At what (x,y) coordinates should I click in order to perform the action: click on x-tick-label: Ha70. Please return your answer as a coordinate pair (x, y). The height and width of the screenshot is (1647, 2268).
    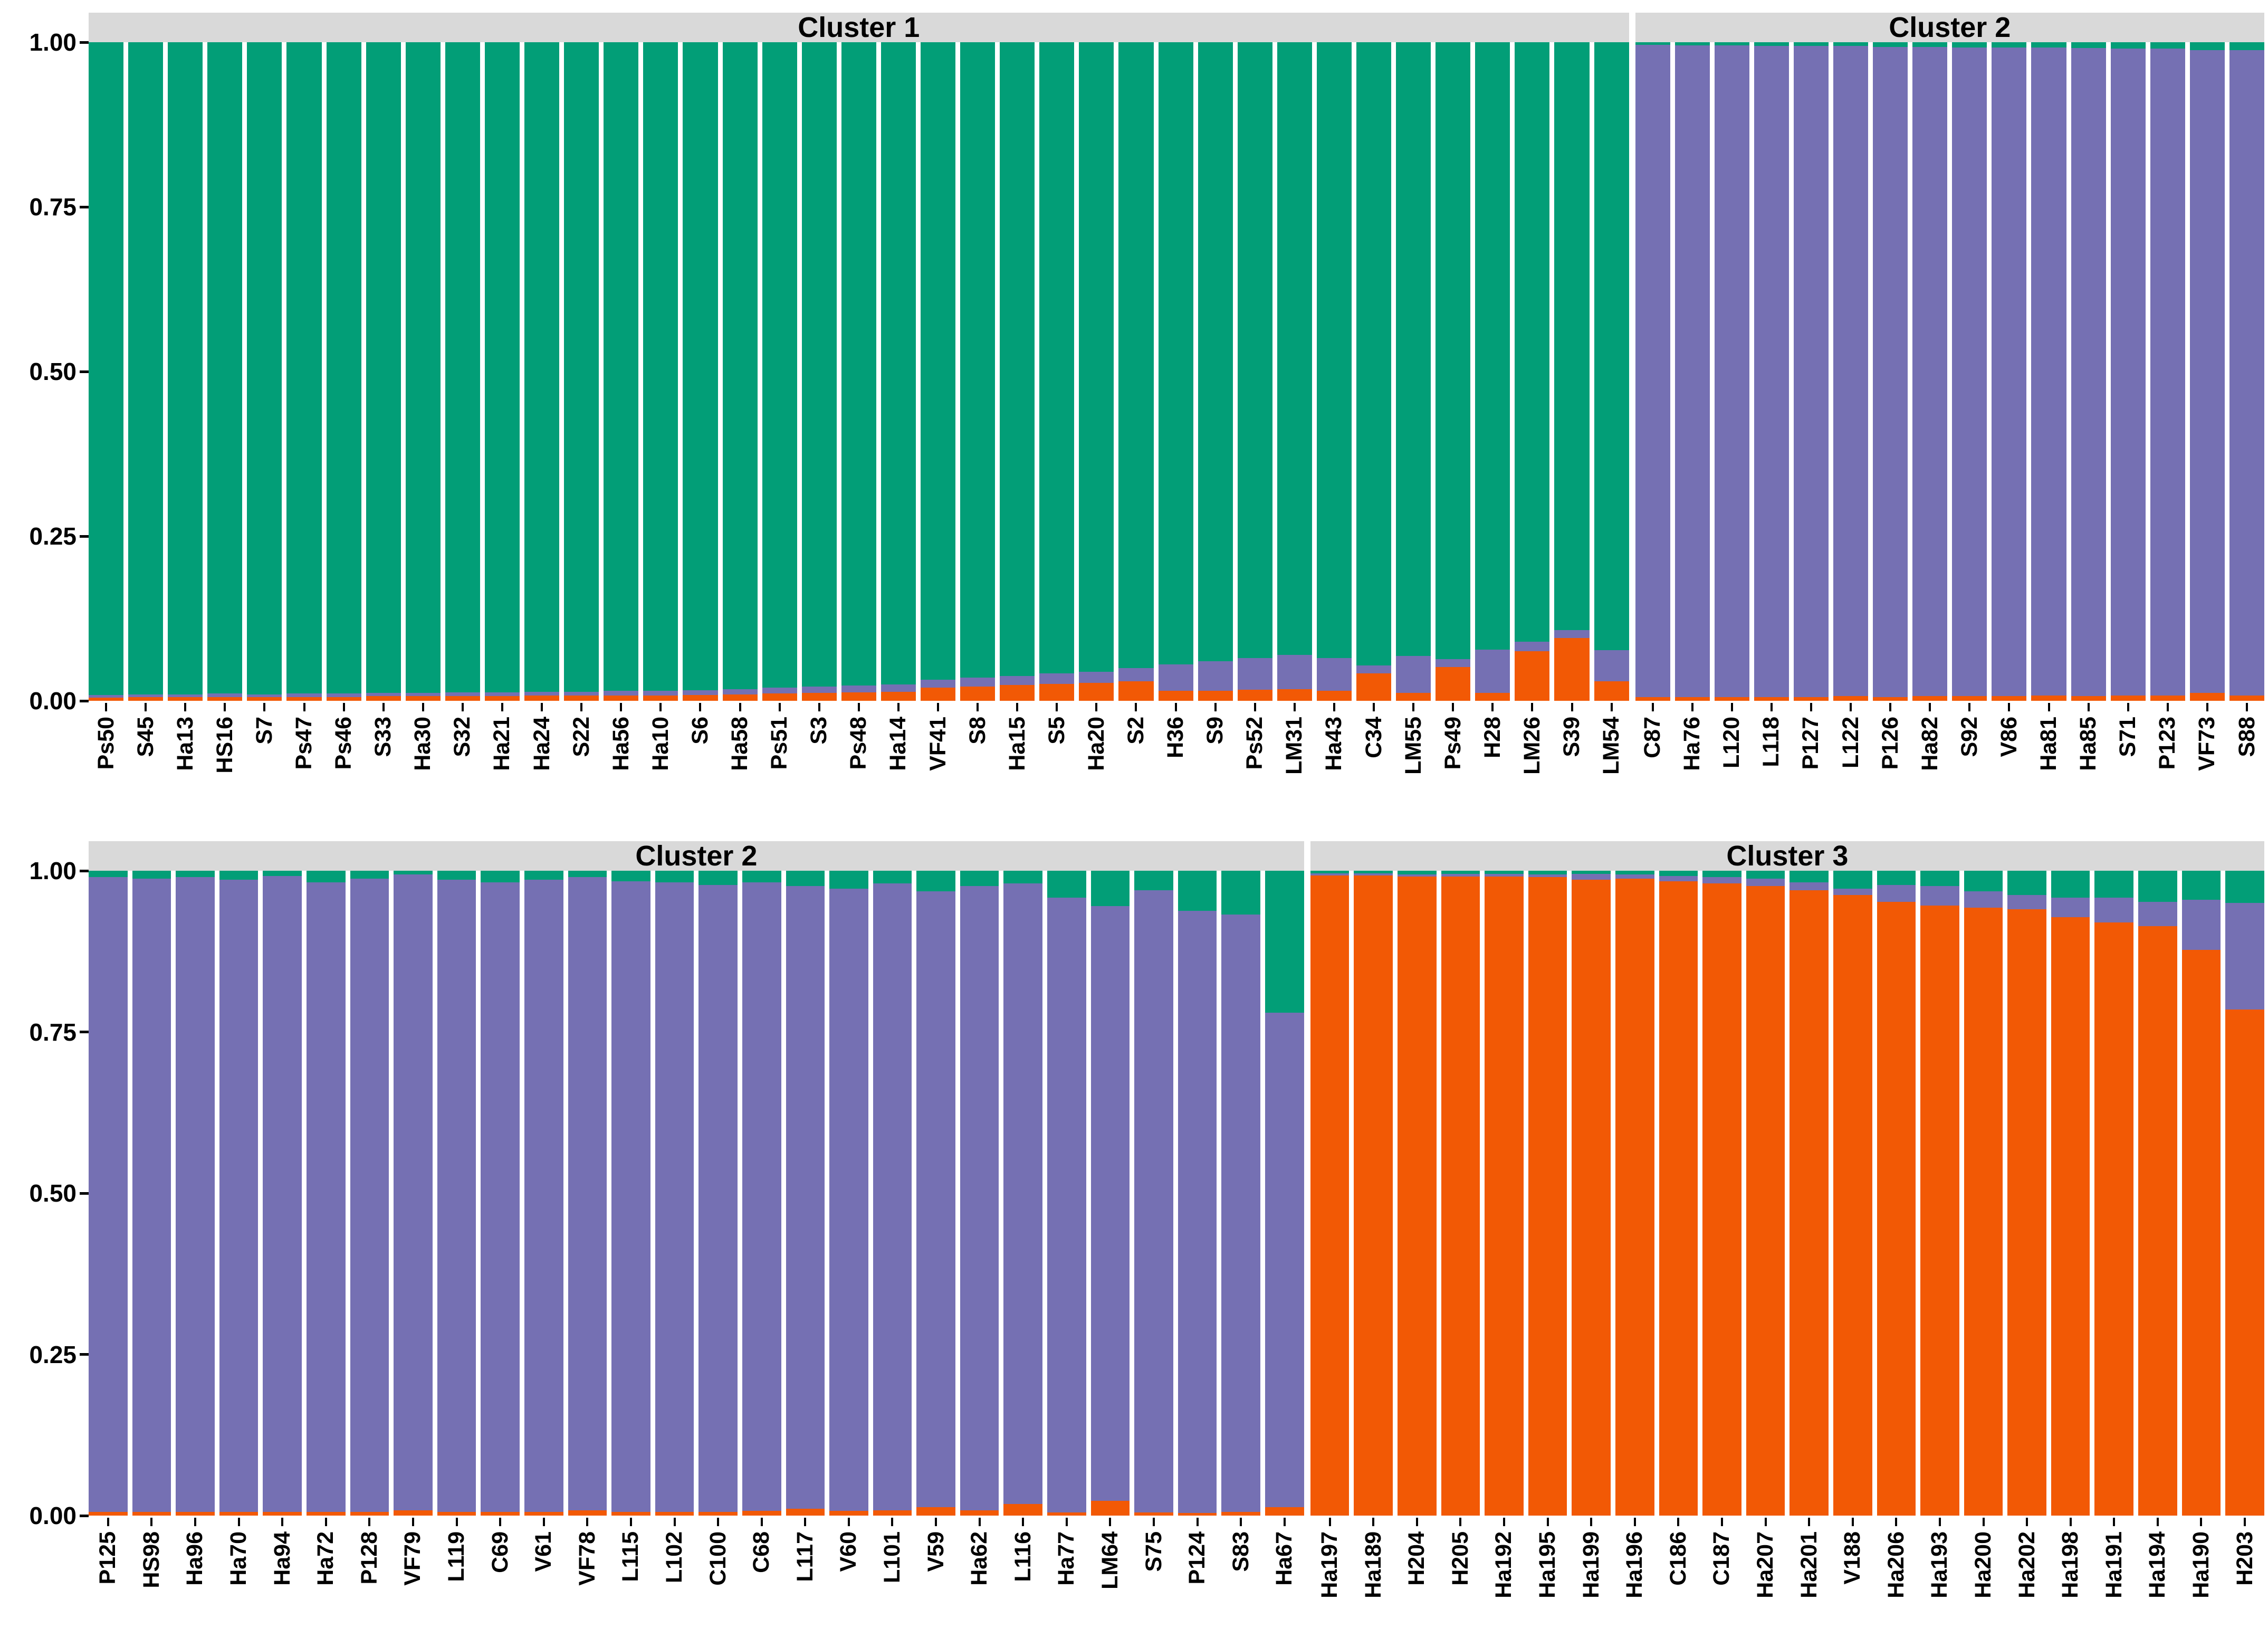
    Looking at the image, I should click on (239, 1558).